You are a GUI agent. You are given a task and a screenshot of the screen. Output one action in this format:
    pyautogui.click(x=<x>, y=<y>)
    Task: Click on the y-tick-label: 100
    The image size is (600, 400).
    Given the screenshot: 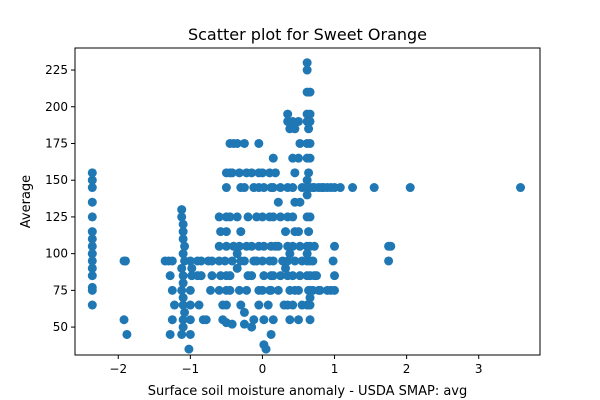 What is the action you would take?
    pyautogui.click(x=56, y=254)
    